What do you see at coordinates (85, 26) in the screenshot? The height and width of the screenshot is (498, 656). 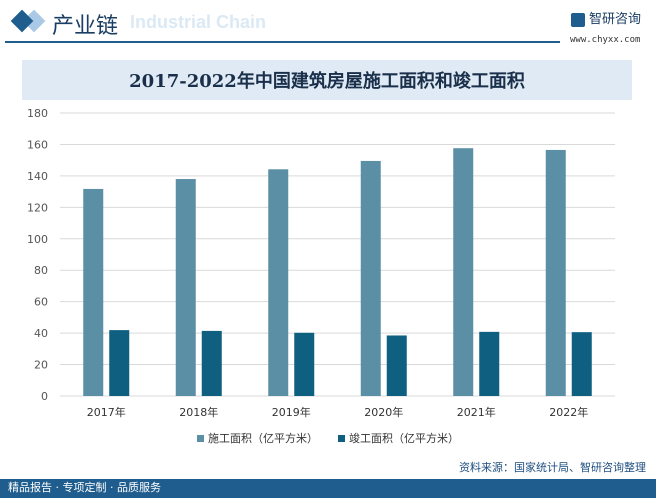 I see `section-title: 产业链` at bounding box center [85, 26].